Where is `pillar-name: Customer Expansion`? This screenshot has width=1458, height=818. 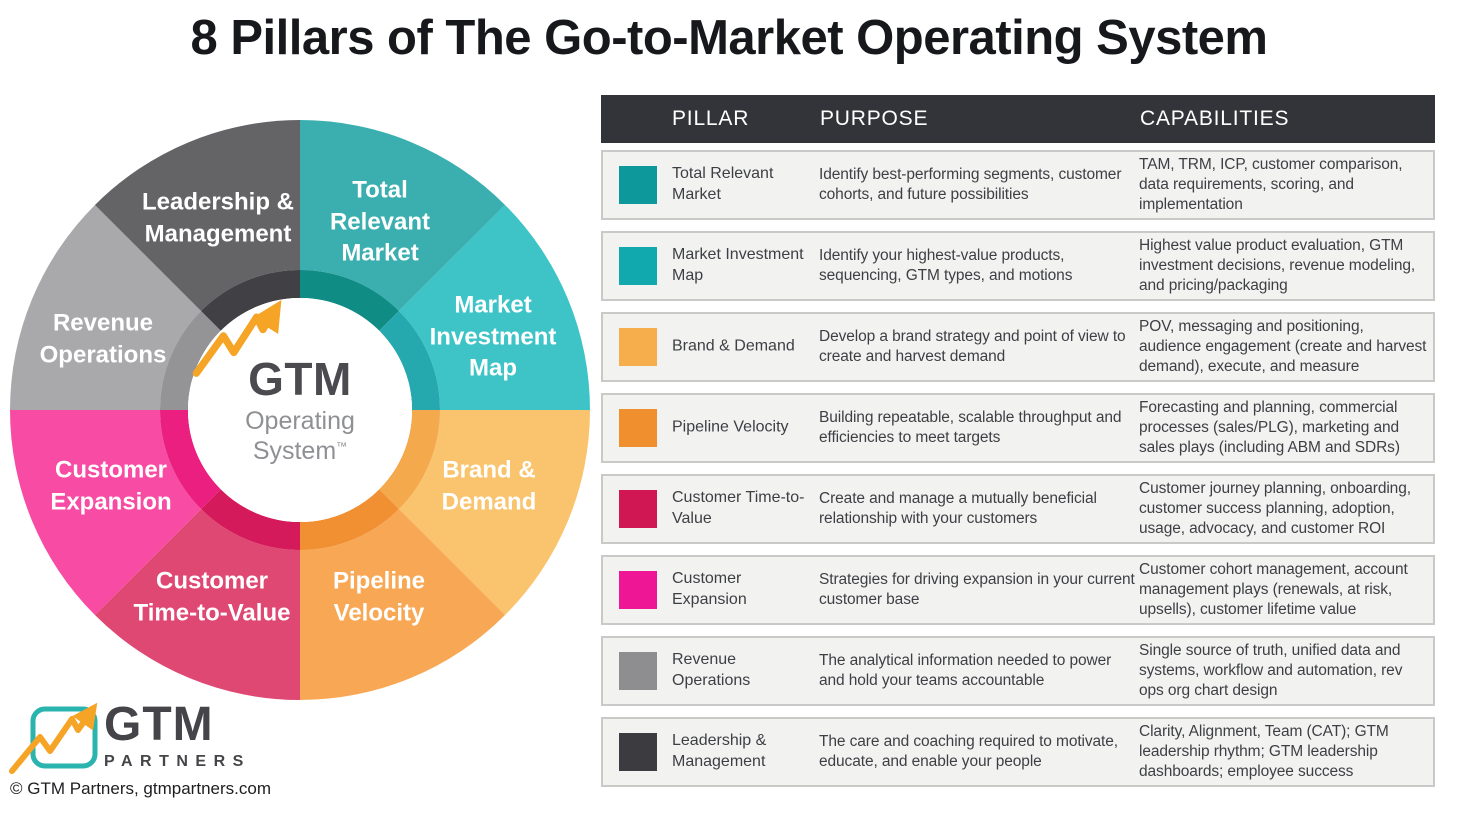 pillar-name: Customer Expansion is located at coordinates (709, 589).